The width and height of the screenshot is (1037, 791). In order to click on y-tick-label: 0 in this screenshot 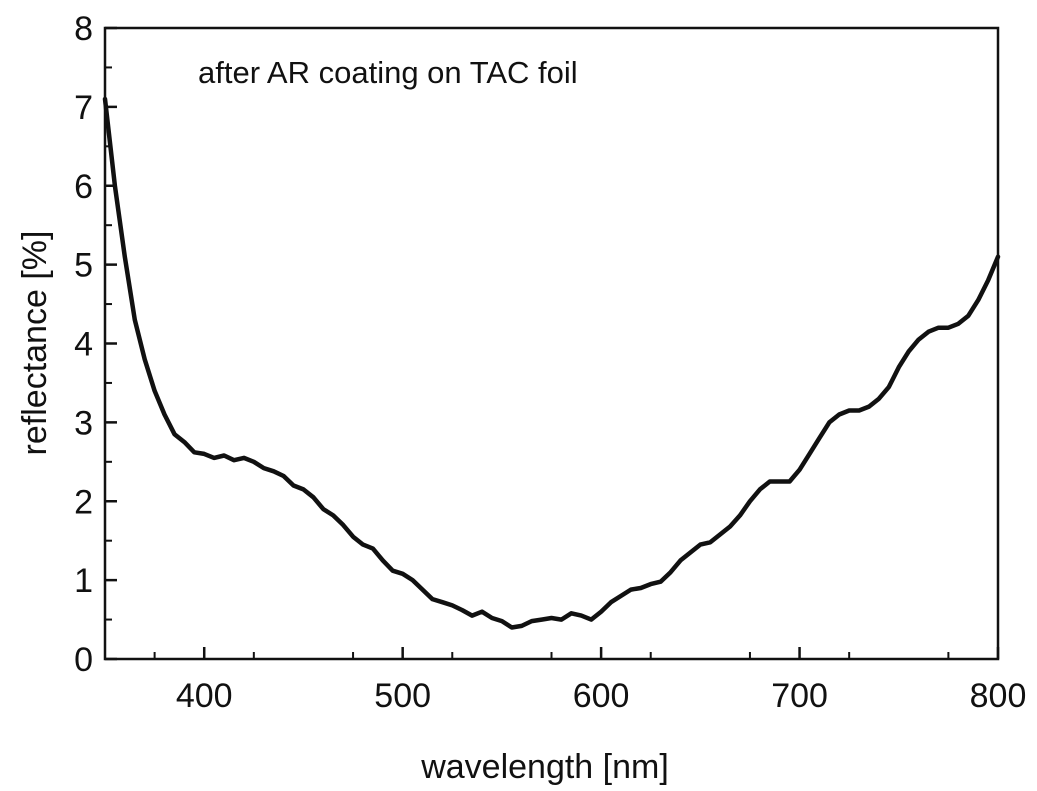, I will do `click(83, 660)`.